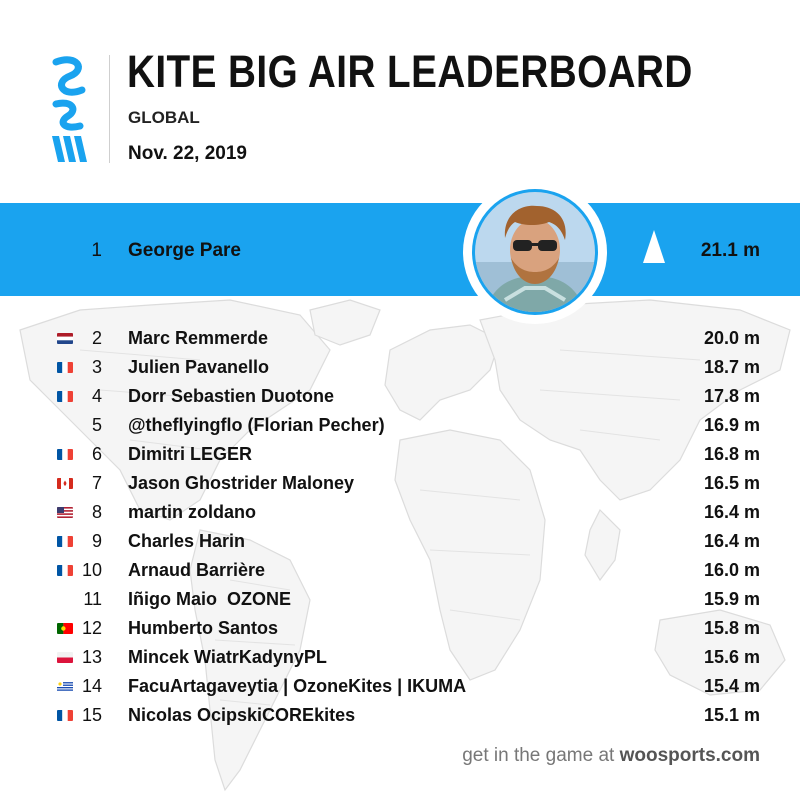 The height and width of the screenshot is (800, 800). Describe the element at coordinates (400, 453) in the screenshot. I see `list-item: 6 Dimitri LEGER 16.8 m` at that location.